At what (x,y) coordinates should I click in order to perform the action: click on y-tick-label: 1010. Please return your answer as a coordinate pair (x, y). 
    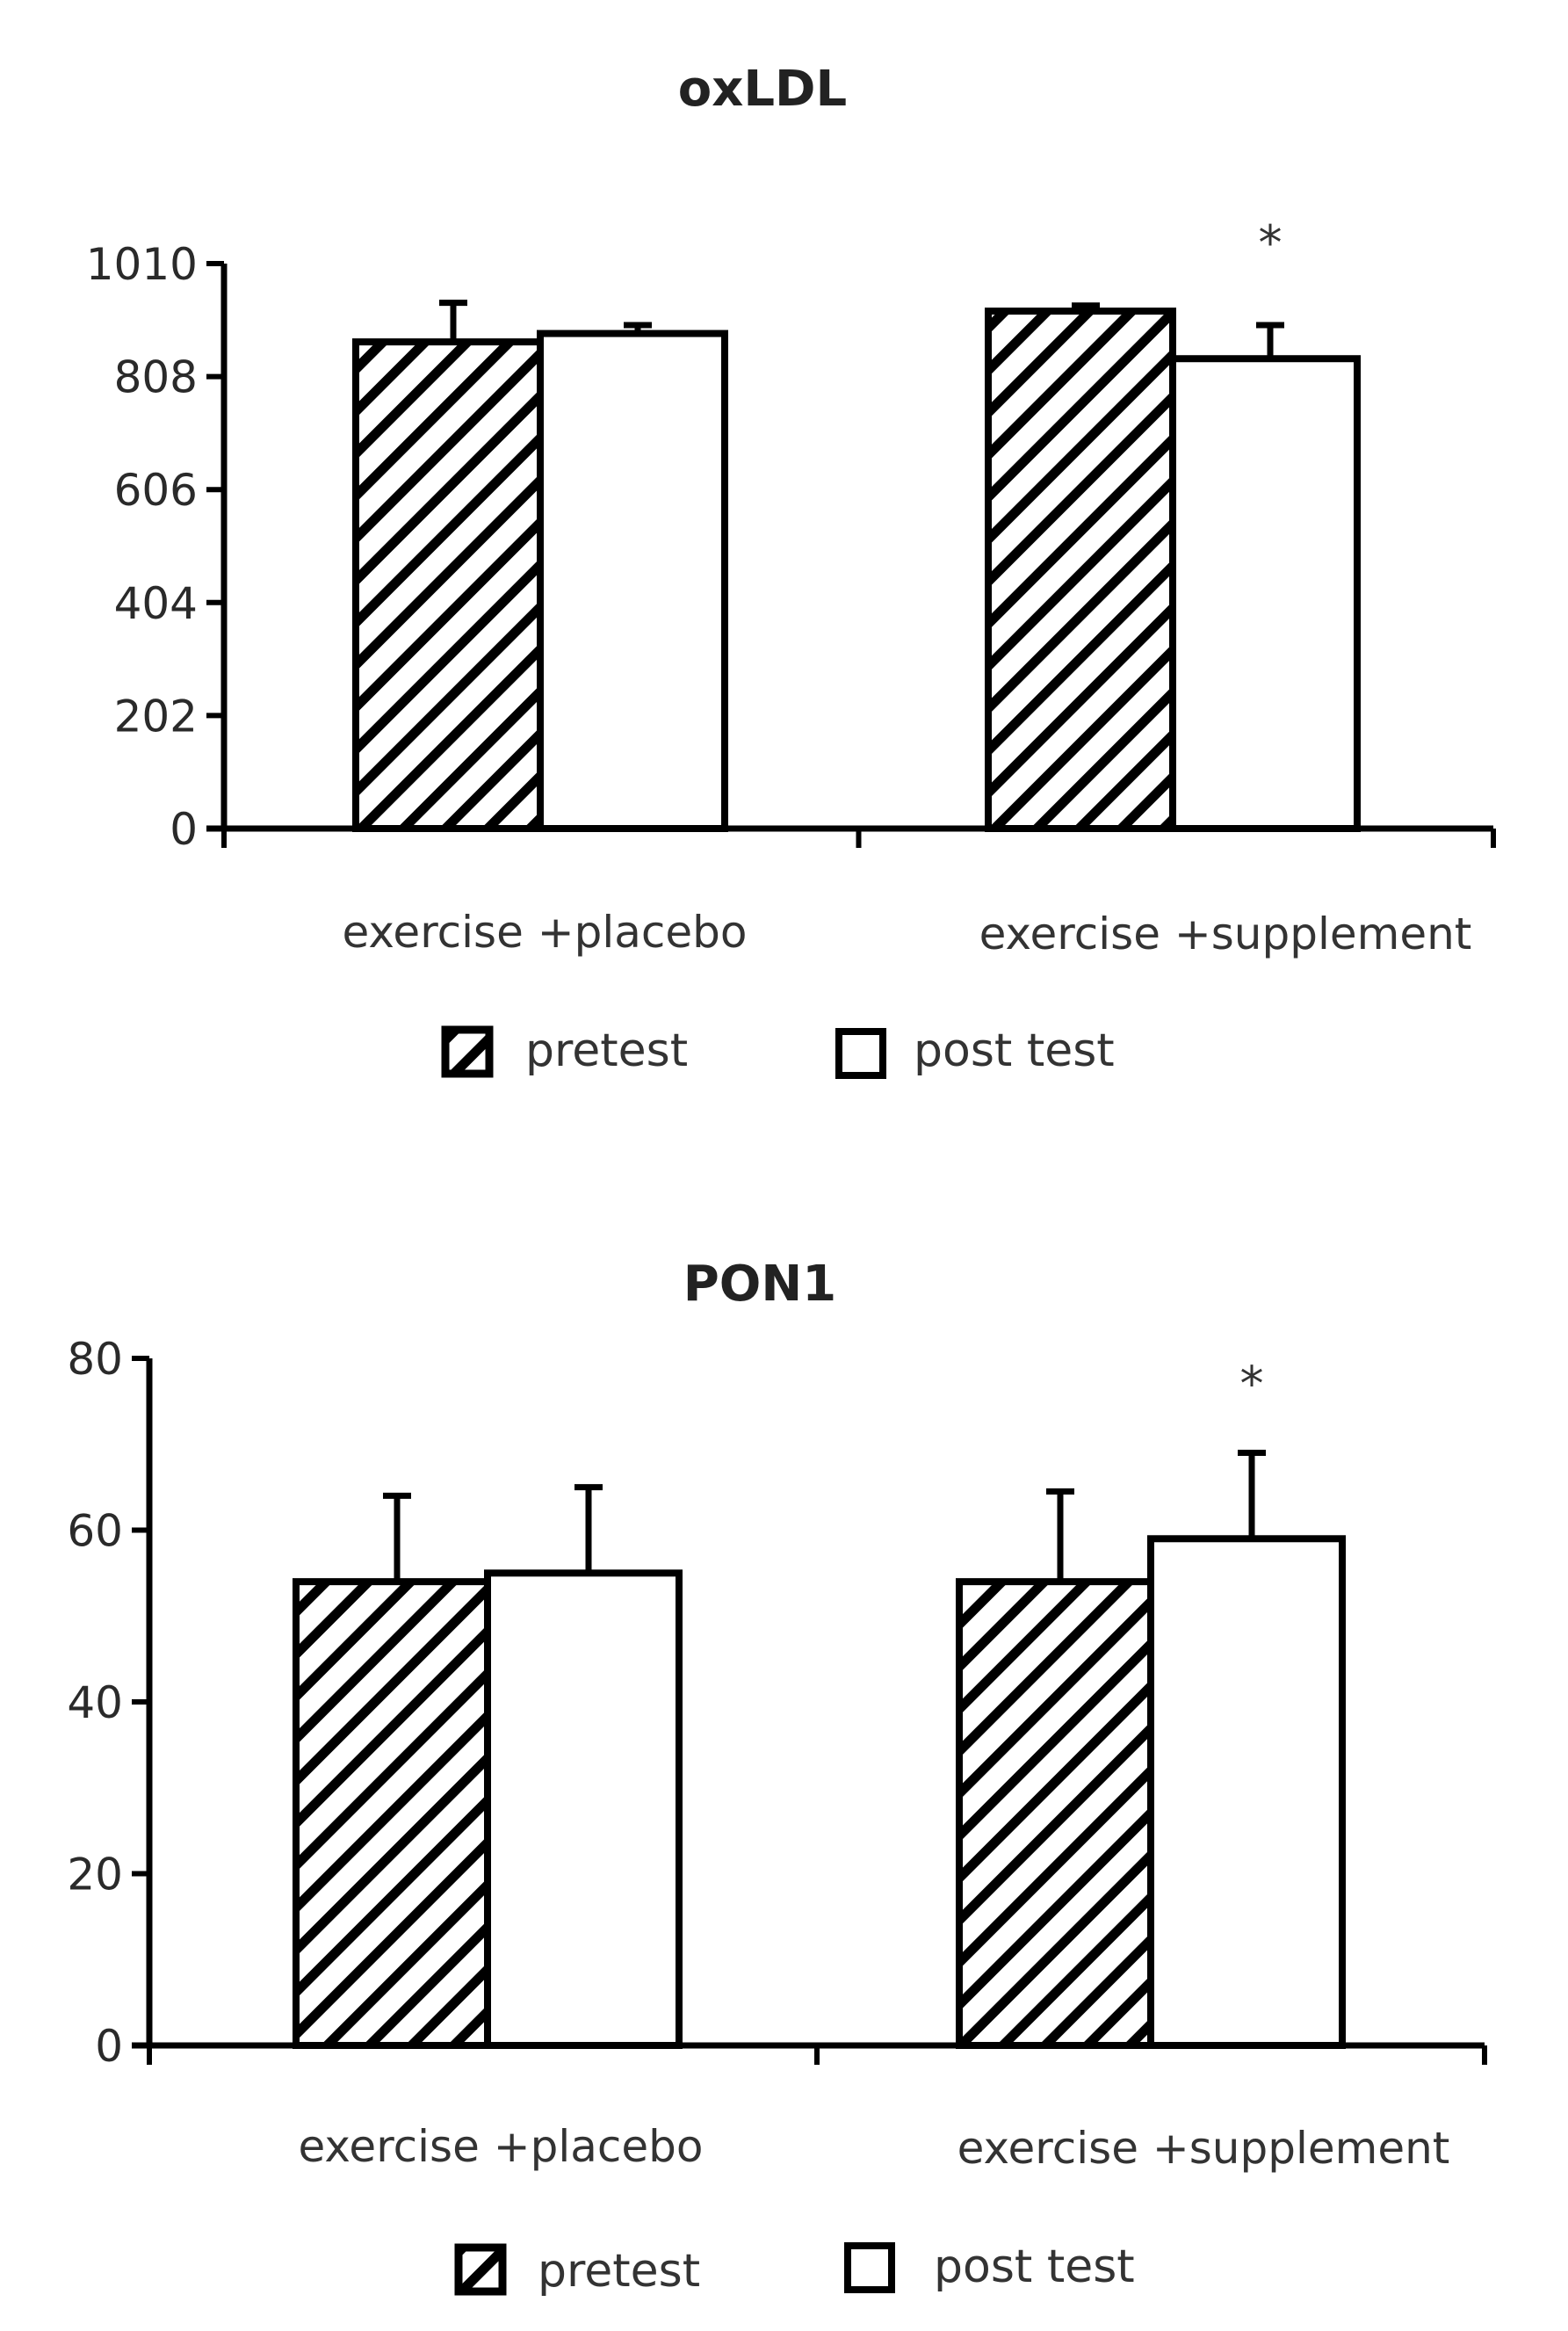
    Looking at the image, I should click on (142, 264).